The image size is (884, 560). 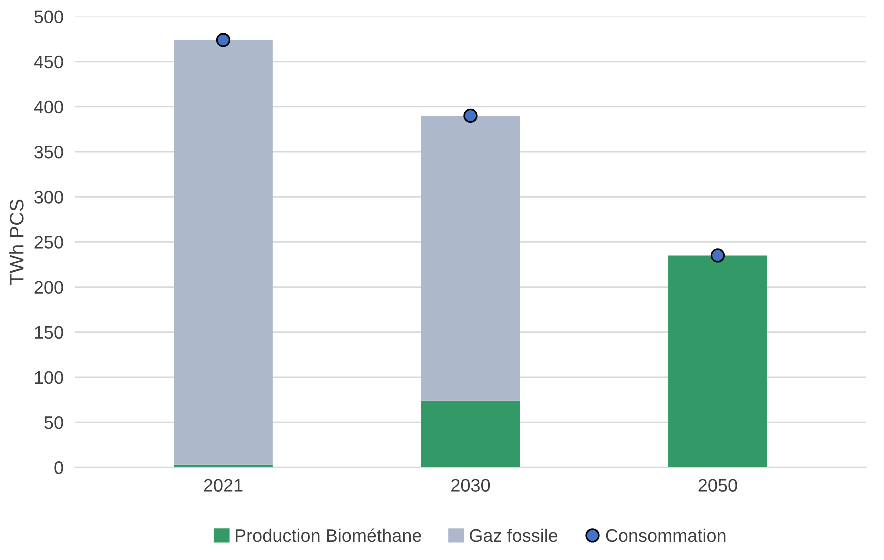 What do you see at coordinates (54, 423) in the screenshot?
I see `y-tick-label: 50` at bounding box center [54, 423].